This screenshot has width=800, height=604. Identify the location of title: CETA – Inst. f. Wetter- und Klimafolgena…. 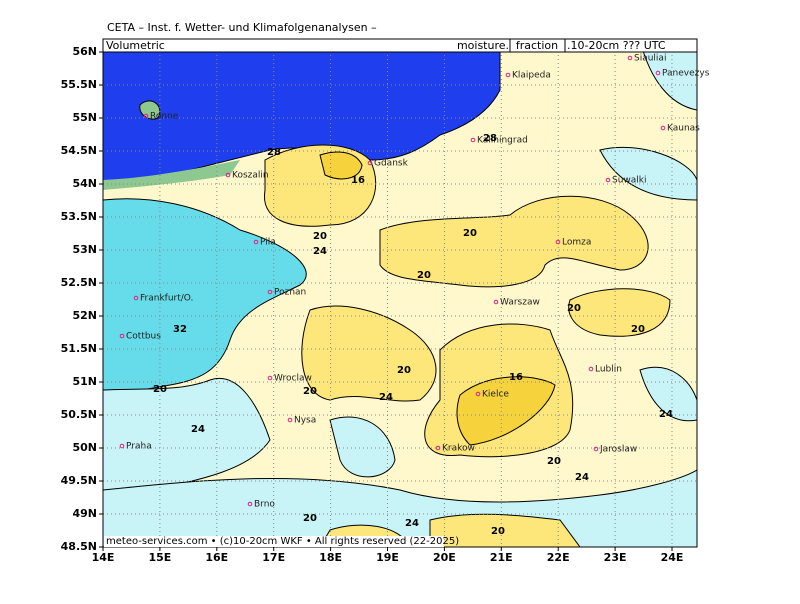
(242, 27).